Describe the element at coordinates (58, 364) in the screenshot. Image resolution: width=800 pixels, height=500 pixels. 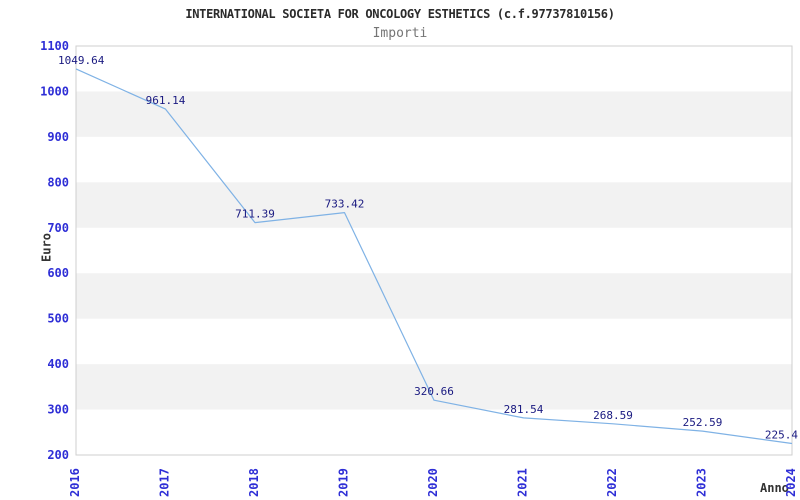
I see `y-tick-label: 400` at that location.